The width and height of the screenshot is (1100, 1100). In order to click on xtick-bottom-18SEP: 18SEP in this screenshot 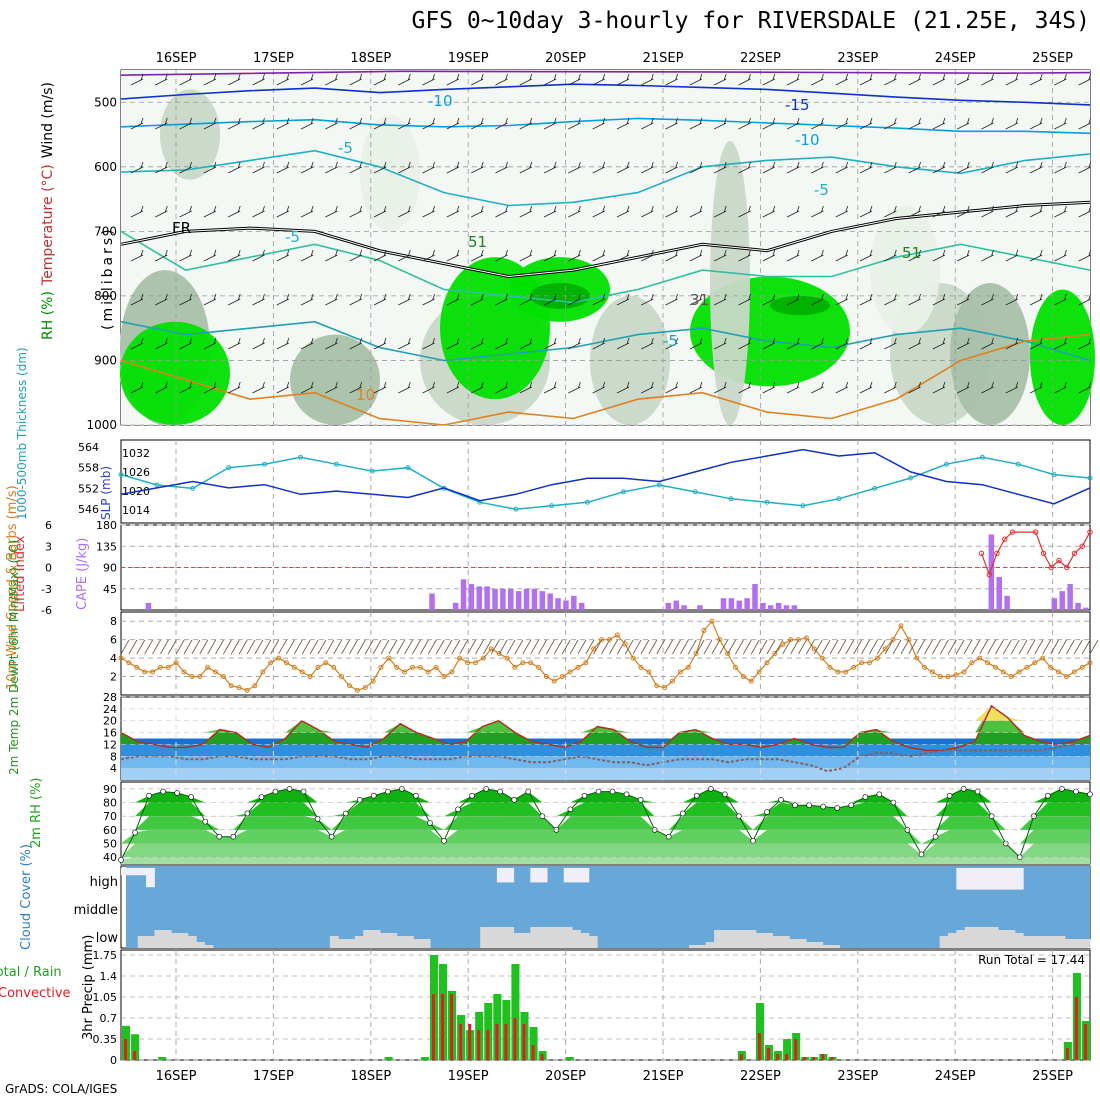, I will do `click(370, 1076)`.